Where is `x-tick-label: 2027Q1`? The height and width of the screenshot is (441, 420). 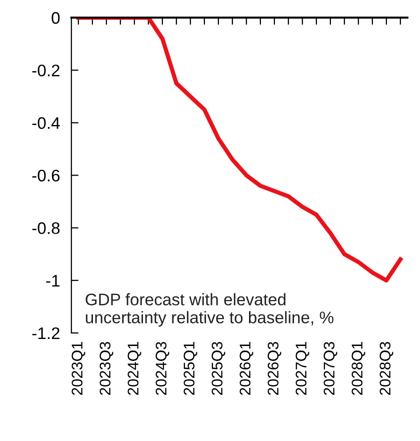
x-tick-label: 2027Q1 is located at coordinates (303, 368).